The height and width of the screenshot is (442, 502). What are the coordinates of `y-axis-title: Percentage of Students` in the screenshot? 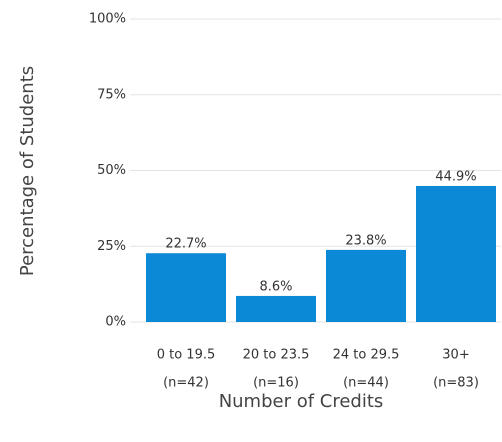 It's located at (27, 171).